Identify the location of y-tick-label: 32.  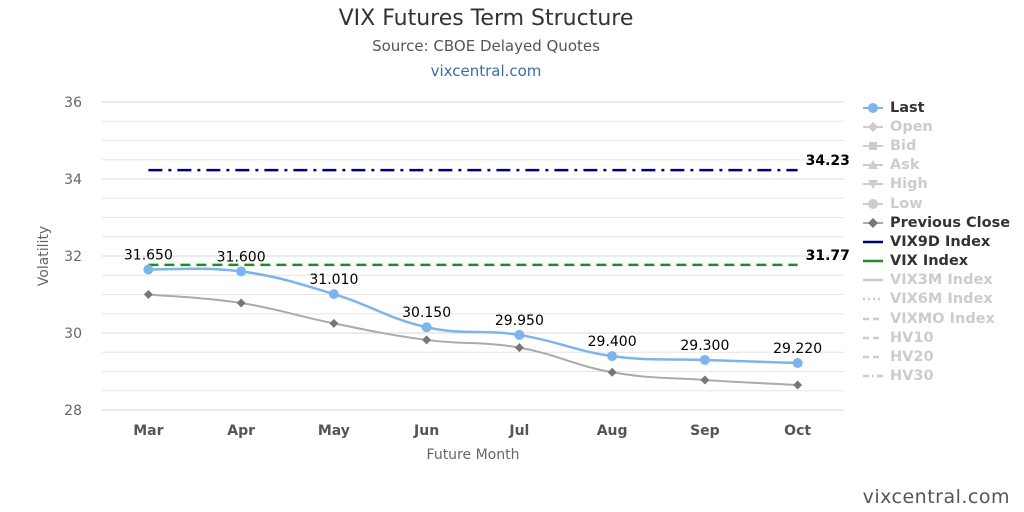
(73, 257).